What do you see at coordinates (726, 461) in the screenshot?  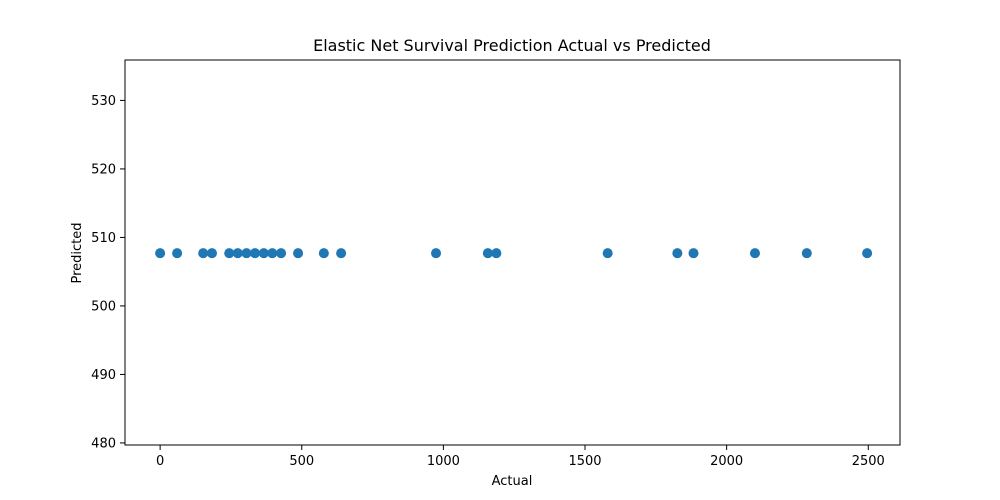 I see `x-tick-label-4: 2000` at bounding box center [726, 461].